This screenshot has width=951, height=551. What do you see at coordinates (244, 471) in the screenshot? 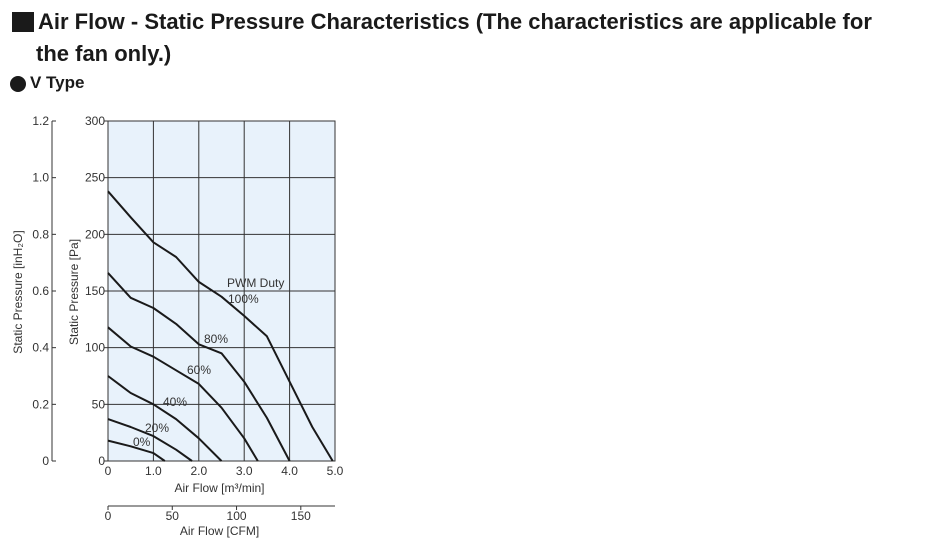
I see `x-tick-label: 3.0` at bounding box center [244, 471].